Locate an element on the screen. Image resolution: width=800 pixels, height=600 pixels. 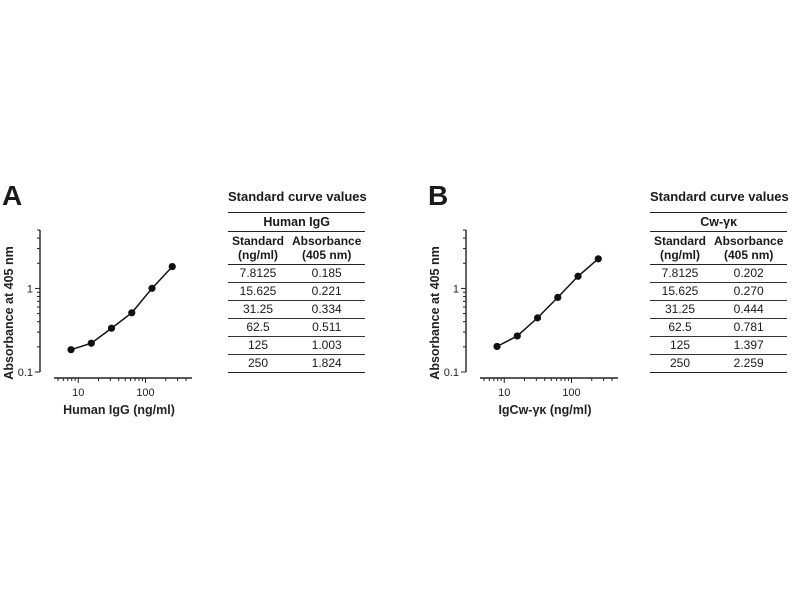
table-row: 250 1.824 is located at coordinates (297, 363).